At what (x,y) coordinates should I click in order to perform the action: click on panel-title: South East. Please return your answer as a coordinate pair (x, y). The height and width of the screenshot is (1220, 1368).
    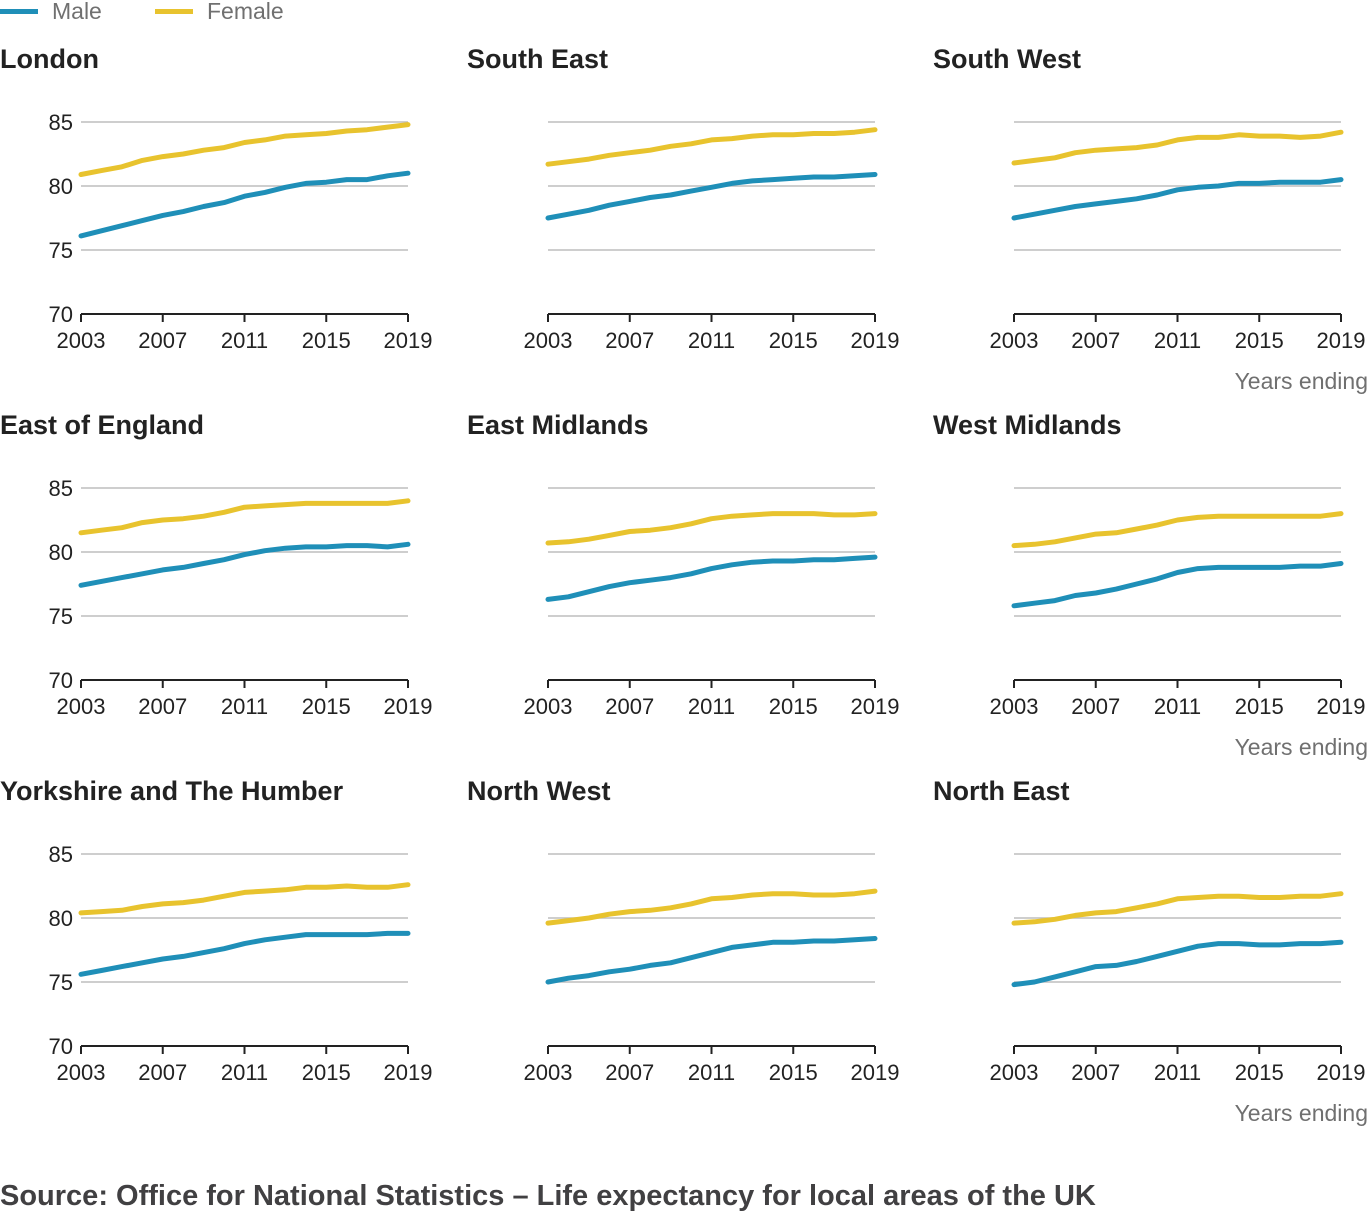
    Looking at the image, I should click on (538, 59).